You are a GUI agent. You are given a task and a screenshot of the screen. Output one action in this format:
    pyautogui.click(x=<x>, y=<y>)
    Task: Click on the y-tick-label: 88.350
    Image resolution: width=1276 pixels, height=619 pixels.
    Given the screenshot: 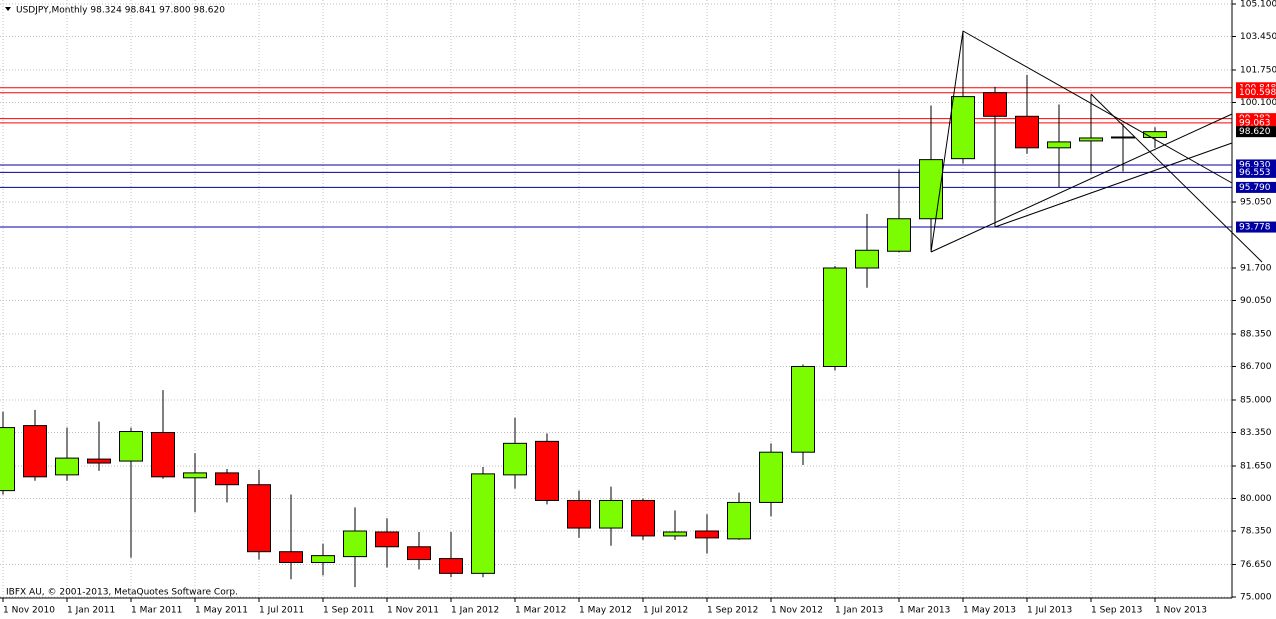 What is the action you would take?
    pyautogui.click(x=1256, y=334)
    